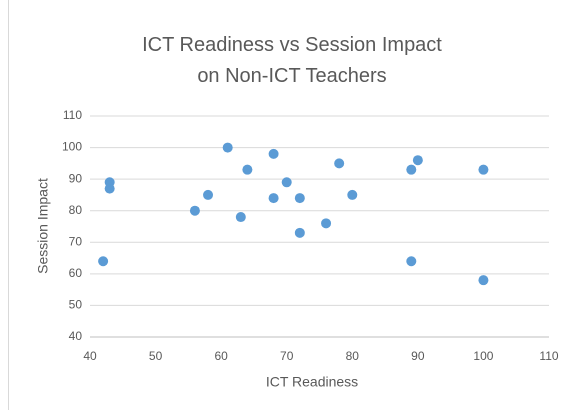 This screenshot has width=584, height=410. I want to click on x-tick-label: 110, so click(548, 356).